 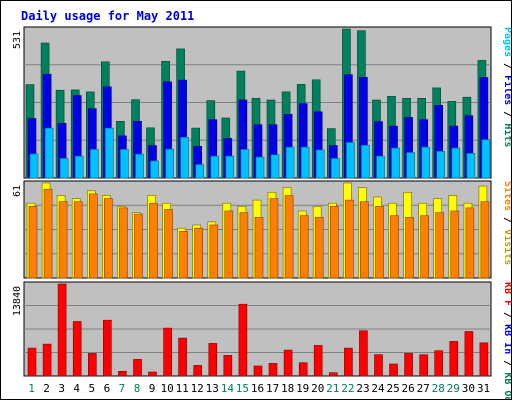 I want to click on y-max-label: 13840, so click(x=17, y=301).